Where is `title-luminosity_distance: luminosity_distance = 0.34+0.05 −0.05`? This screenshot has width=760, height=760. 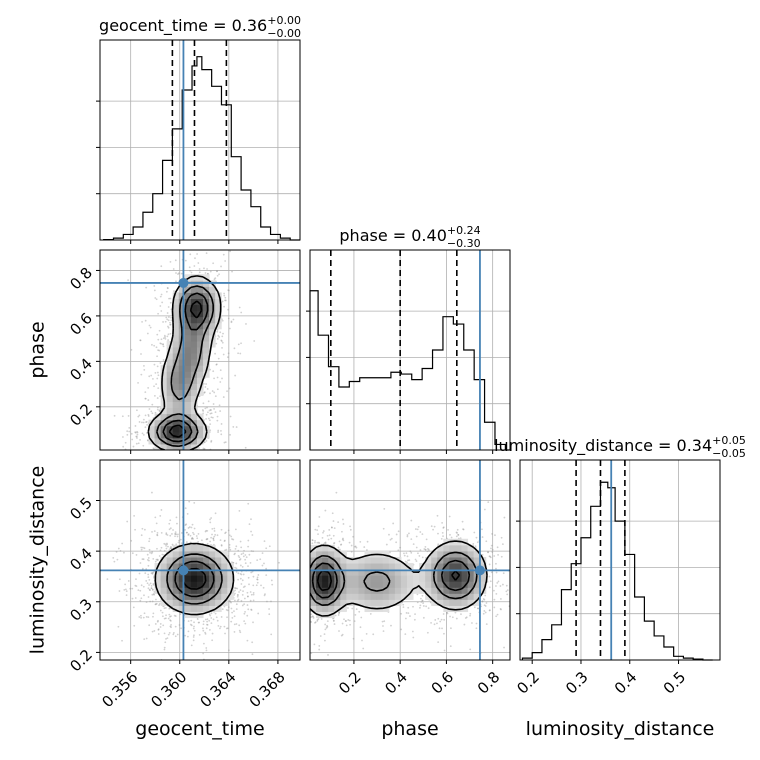 title-luminosity_distance: luminosity_distance = 0.34+0.05 −0.05 is located at coordinates (620, 447).